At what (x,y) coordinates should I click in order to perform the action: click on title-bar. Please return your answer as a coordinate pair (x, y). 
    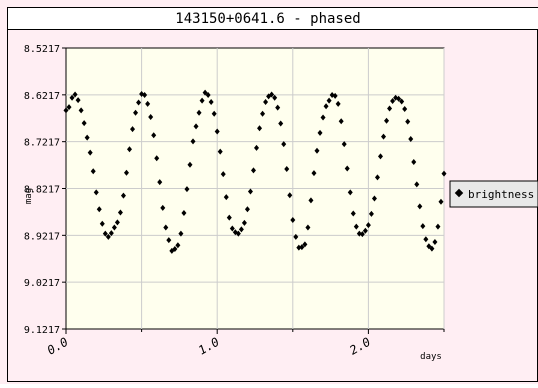
    Looking at the image, I should click on (273, 18).